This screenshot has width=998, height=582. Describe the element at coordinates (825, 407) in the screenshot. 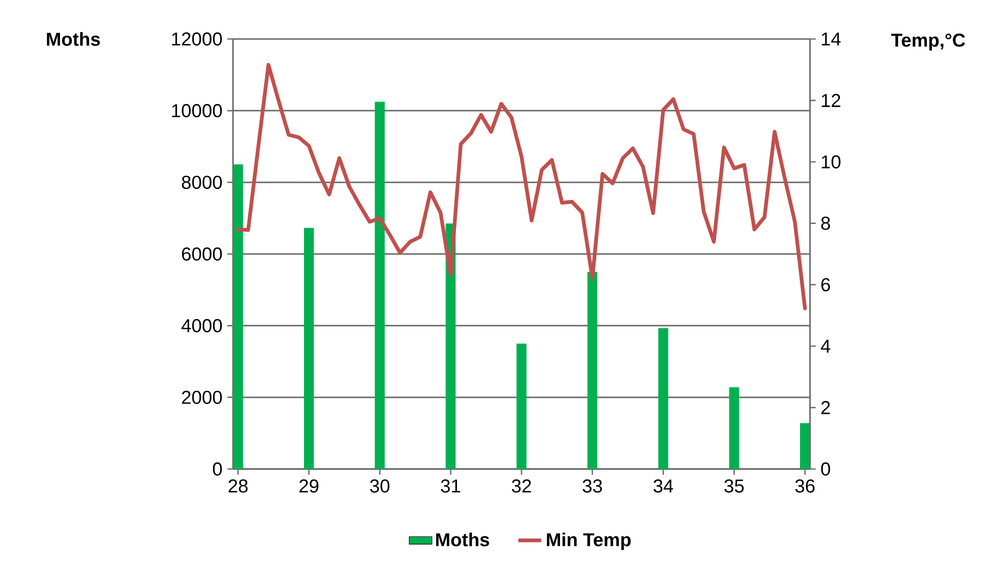

I see `y2-tick-label: 2` at that location.